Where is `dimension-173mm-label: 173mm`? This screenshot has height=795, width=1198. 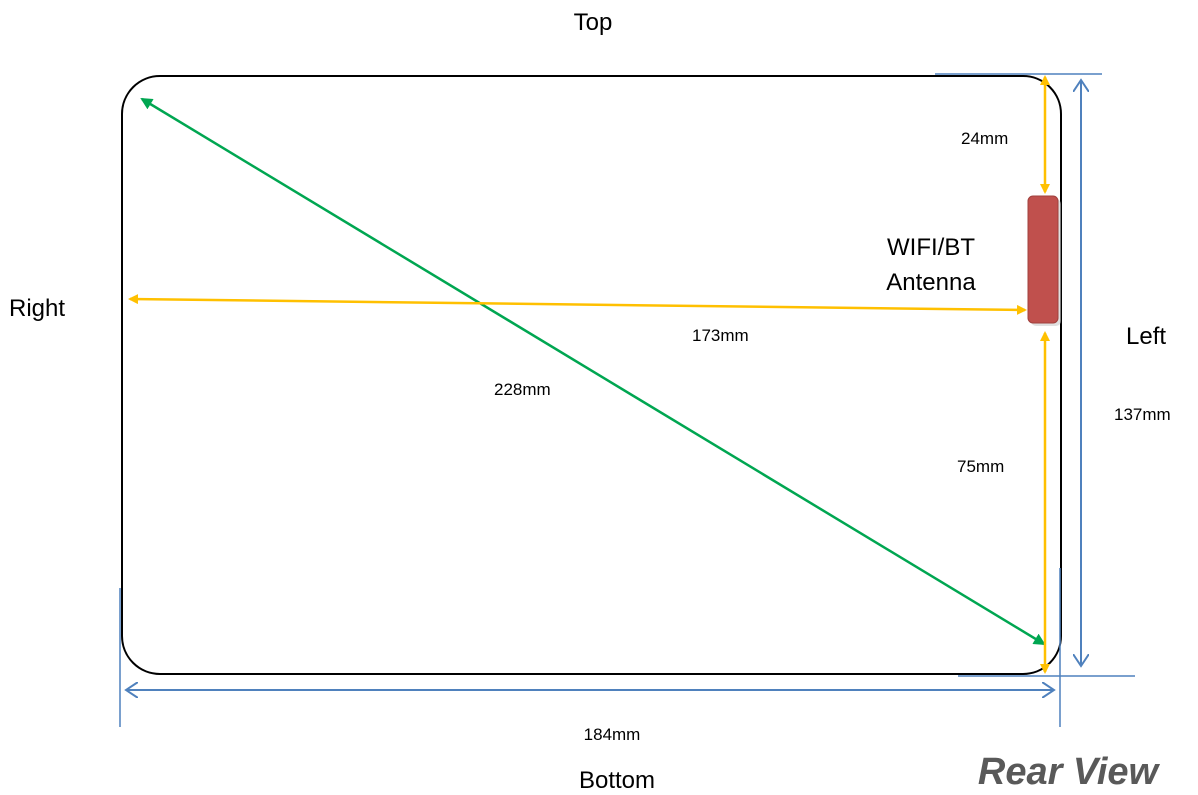
dimension-173mm-label: 173mm is located at coordinates (720, 335).